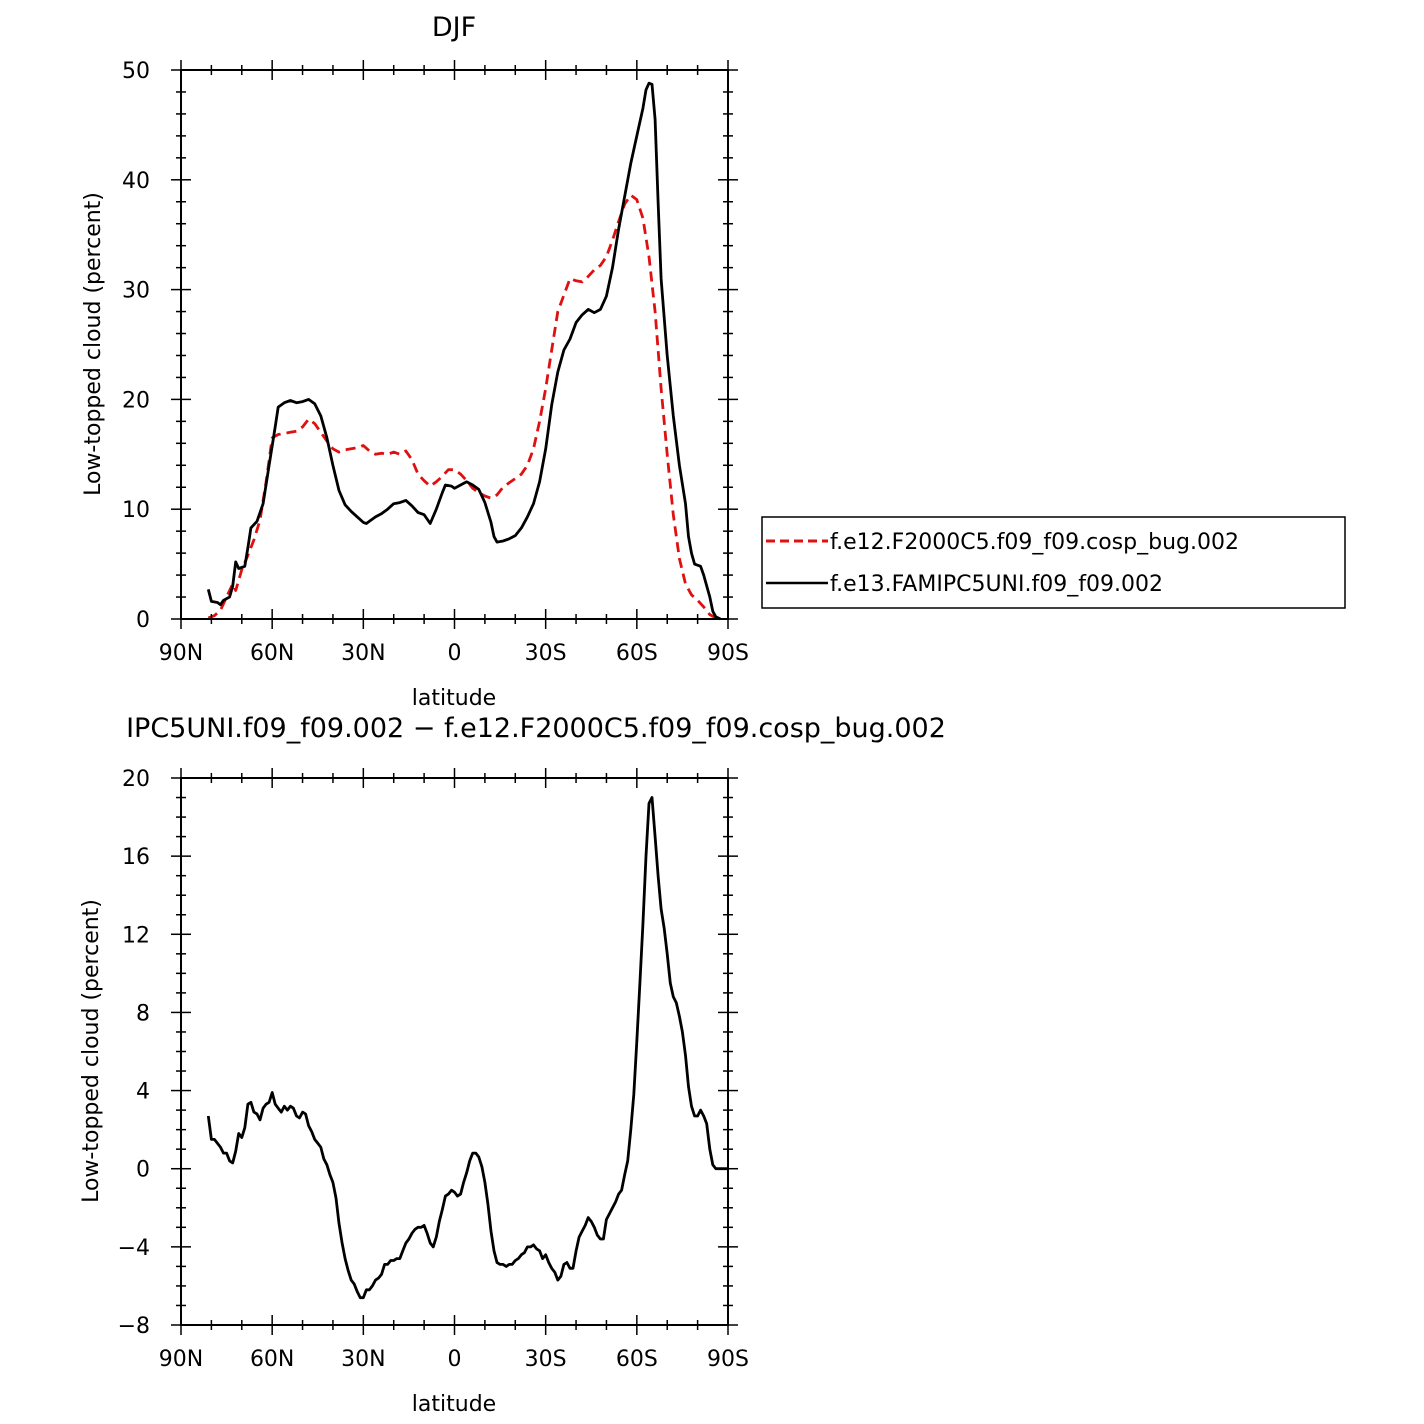 The height and width of the screenshot is (1424, 1424). What do you see at coordinates (637, 653) in the screenshot?
I see `top-panel-xtick-label: 60S` at bounding box center [637, 653].